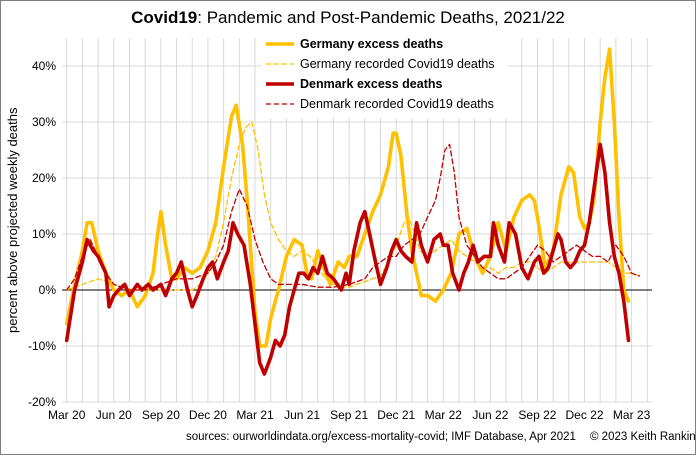 The image size is (696, 455). Describe the element at coordinates (371, 44) in the screenshot. I see `legend-label-0: Germany excess deaths` at that location.